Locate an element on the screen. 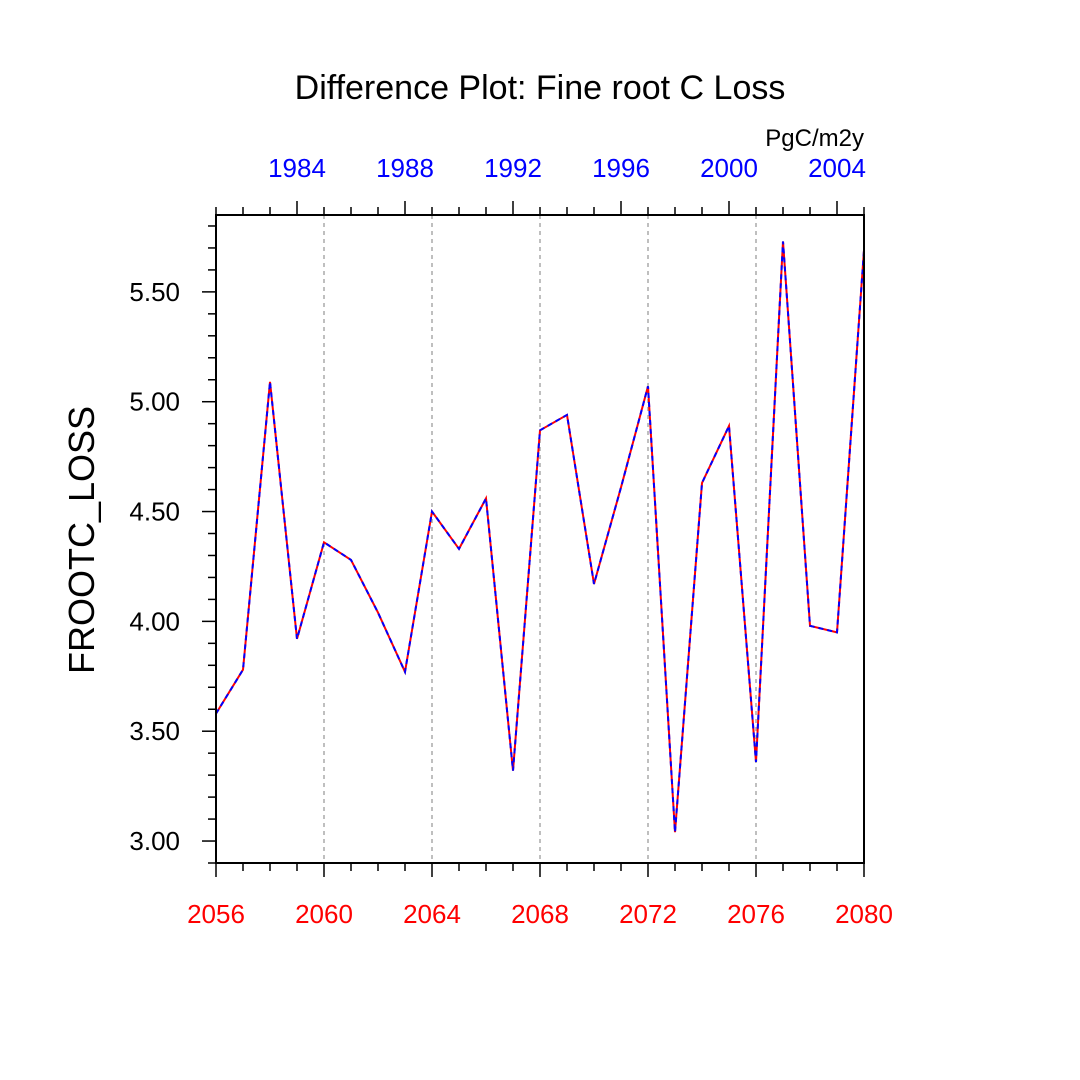 The width and height of the screenshot is (1080, 1080). y-tick-label-4: 5.00 is located at coordinates (154, 402).